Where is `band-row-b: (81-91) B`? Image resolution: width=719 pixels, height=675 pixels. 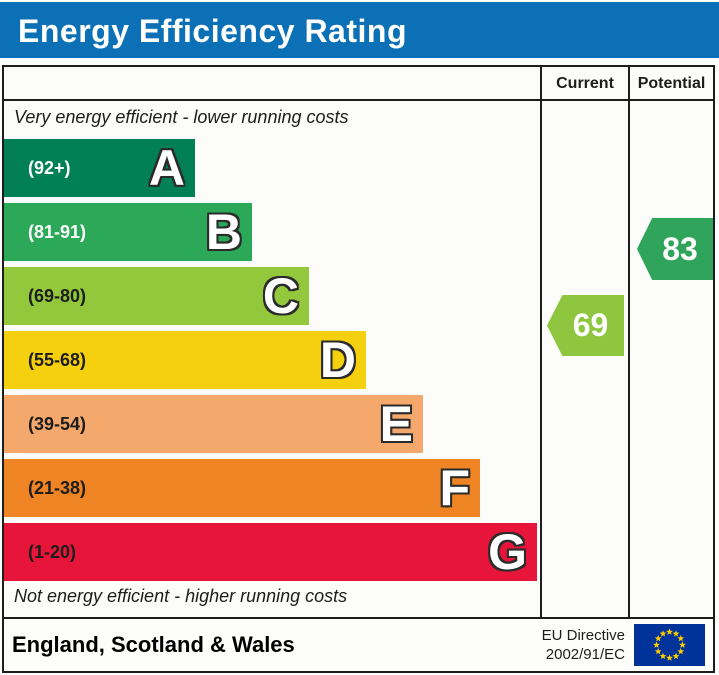 band-row-b: (81-91) B is located at coordinates (128, 232).